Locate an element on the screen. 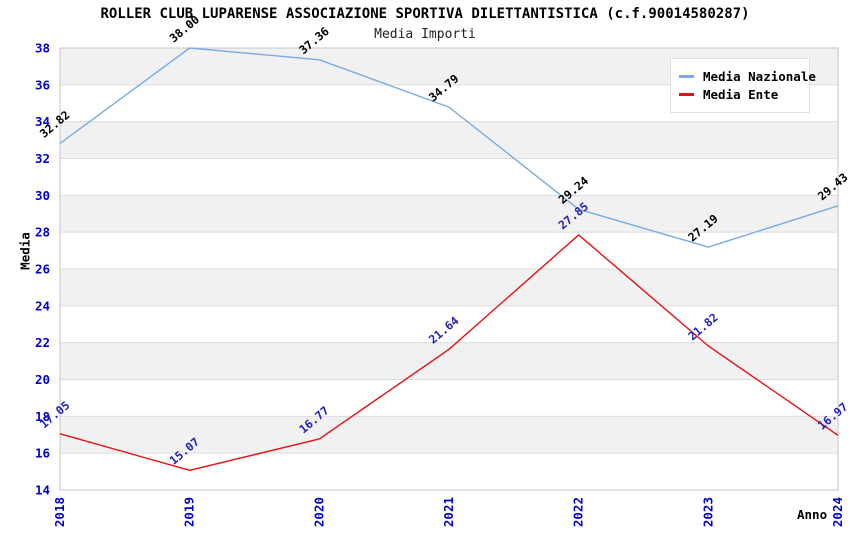  data-point-label: 38.00 is located at coordinates (185, 28).